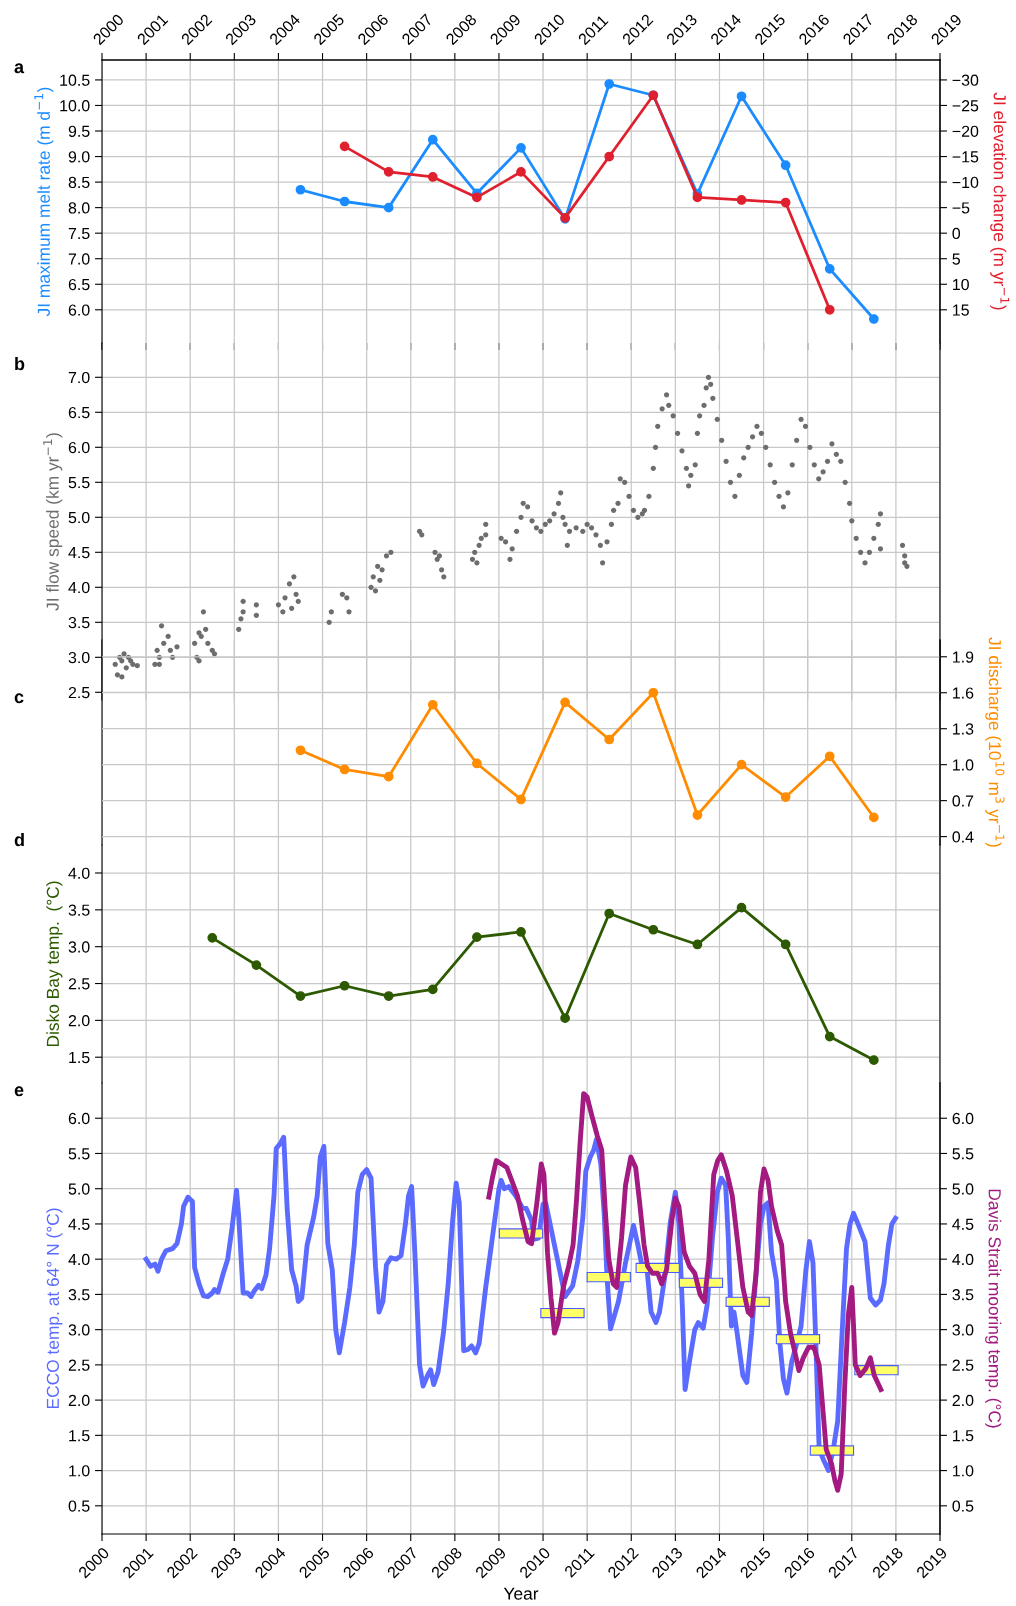  I want to click on y2-tick-label: 10, so click(961, 284).